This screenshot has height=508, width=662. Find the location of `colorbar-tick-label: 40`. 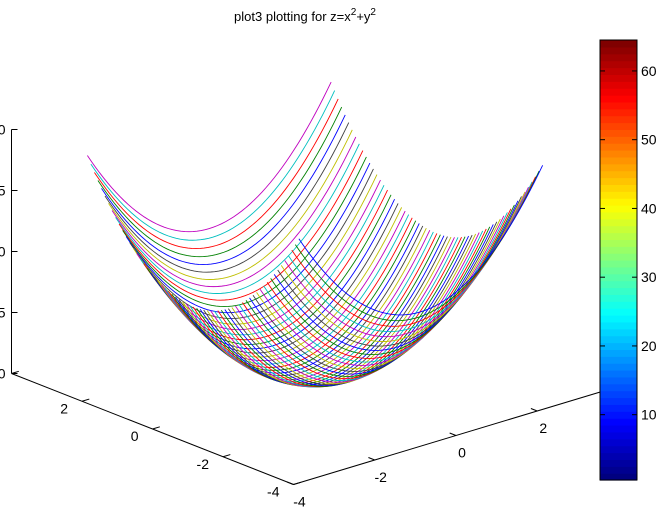

colorbar-tick-label: 40 is located at coordinates (649, 208).